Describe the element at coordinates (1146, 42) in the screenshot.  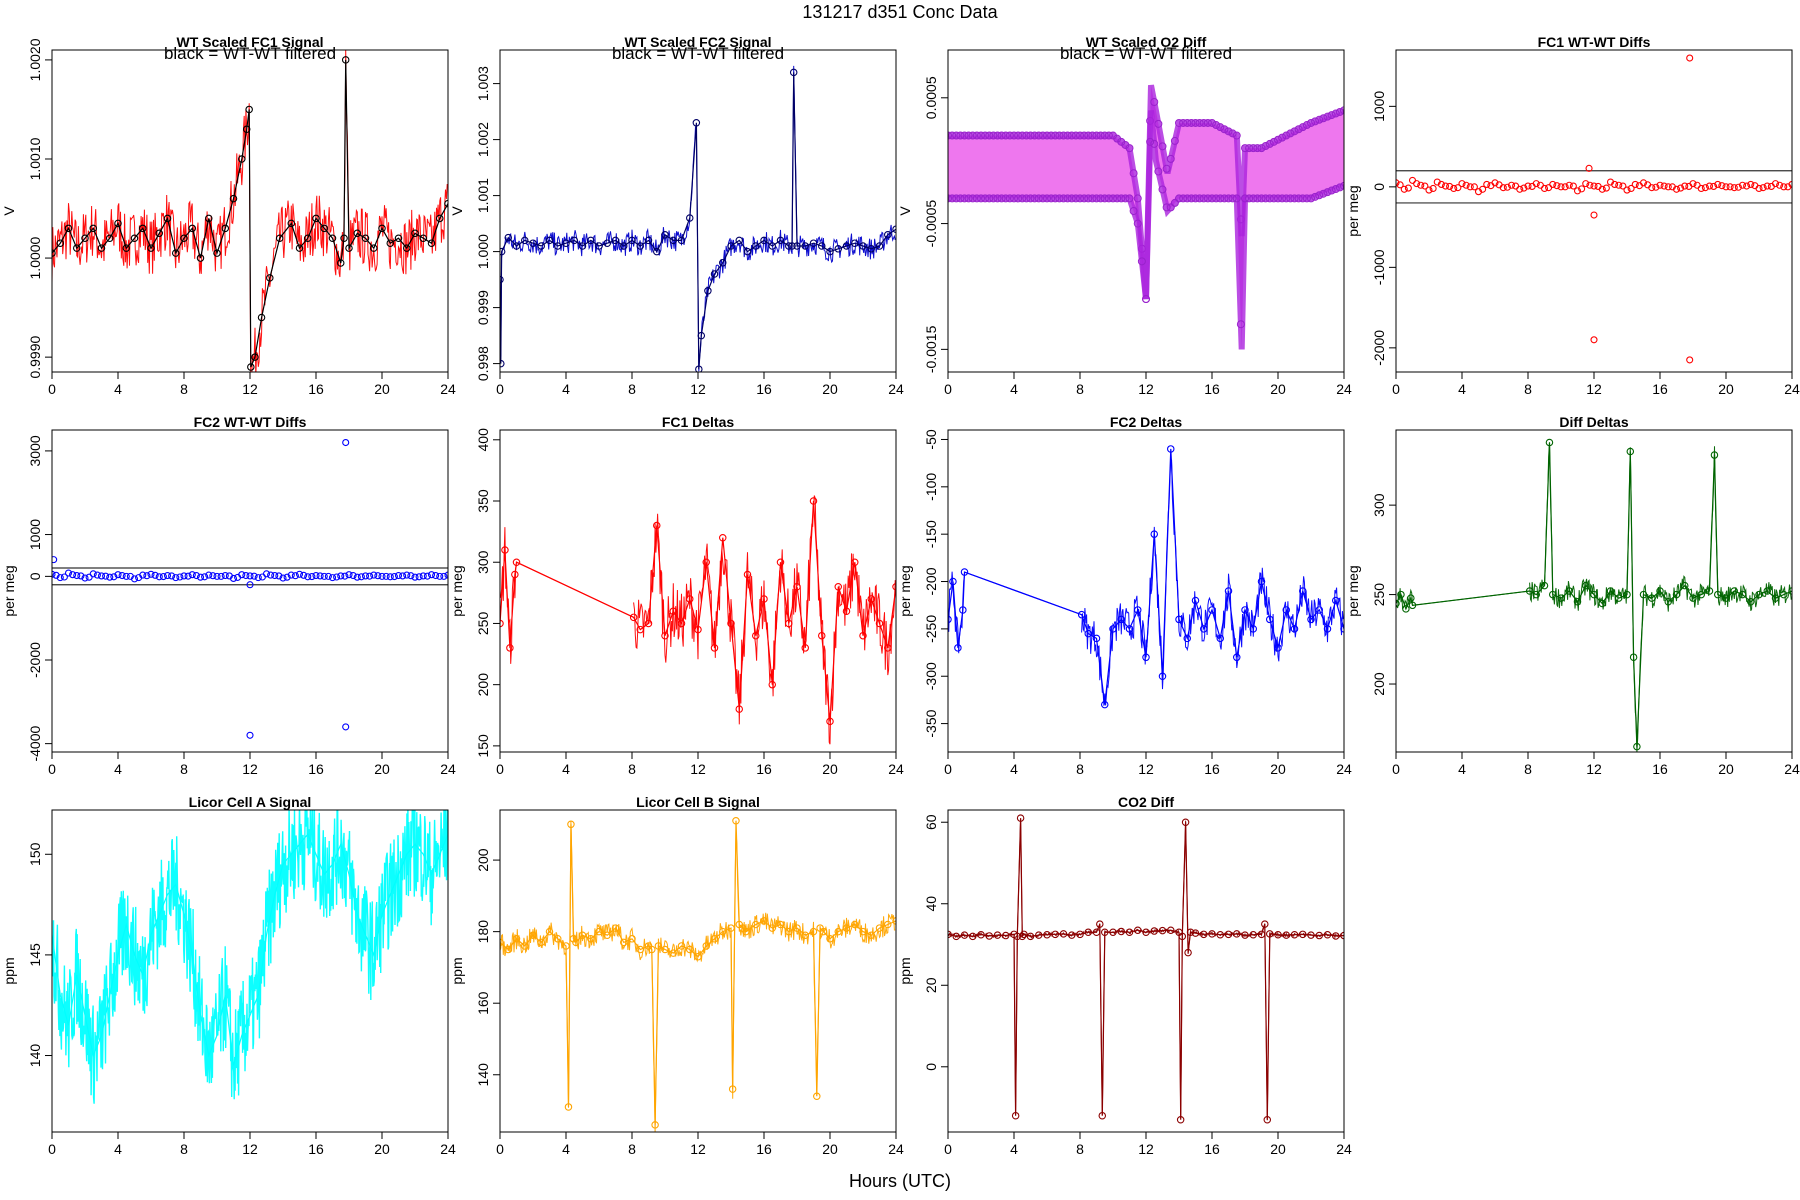
I see `o2-diff-title: WT Scaled O2 Diff` at that location.